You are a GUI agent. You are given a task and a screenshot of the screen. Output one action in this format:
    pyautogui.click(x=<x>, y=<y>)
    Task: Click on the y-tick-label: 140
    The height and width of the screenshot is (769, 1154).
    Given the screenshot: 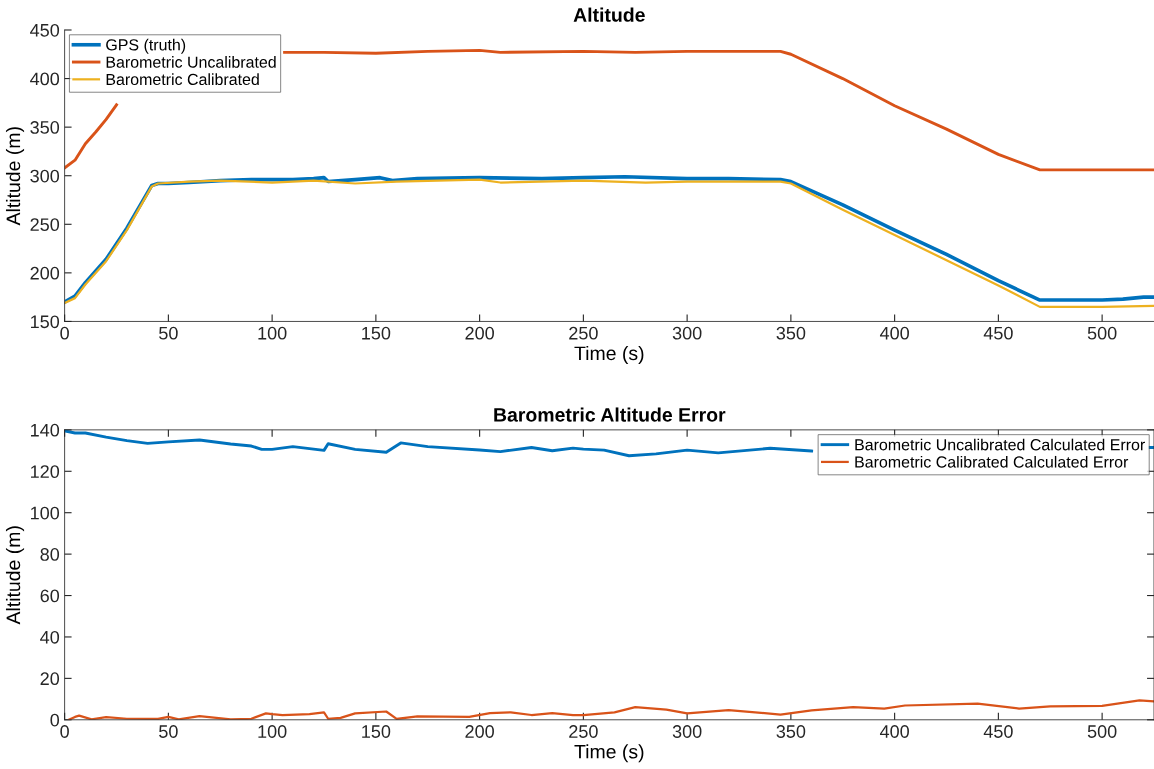 What is the action you would take?
    pyautogui.click(x=45, y=430)
    